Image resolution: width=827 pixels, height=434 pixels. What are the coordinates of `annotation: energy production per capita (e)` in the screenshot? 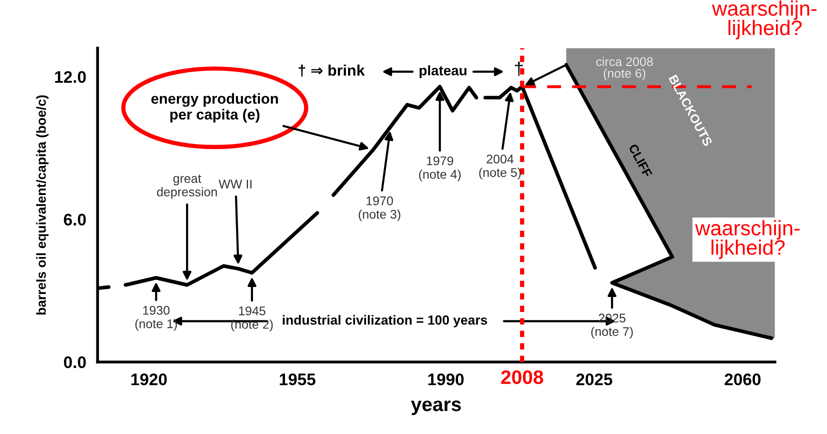 It's located at (214, 107).